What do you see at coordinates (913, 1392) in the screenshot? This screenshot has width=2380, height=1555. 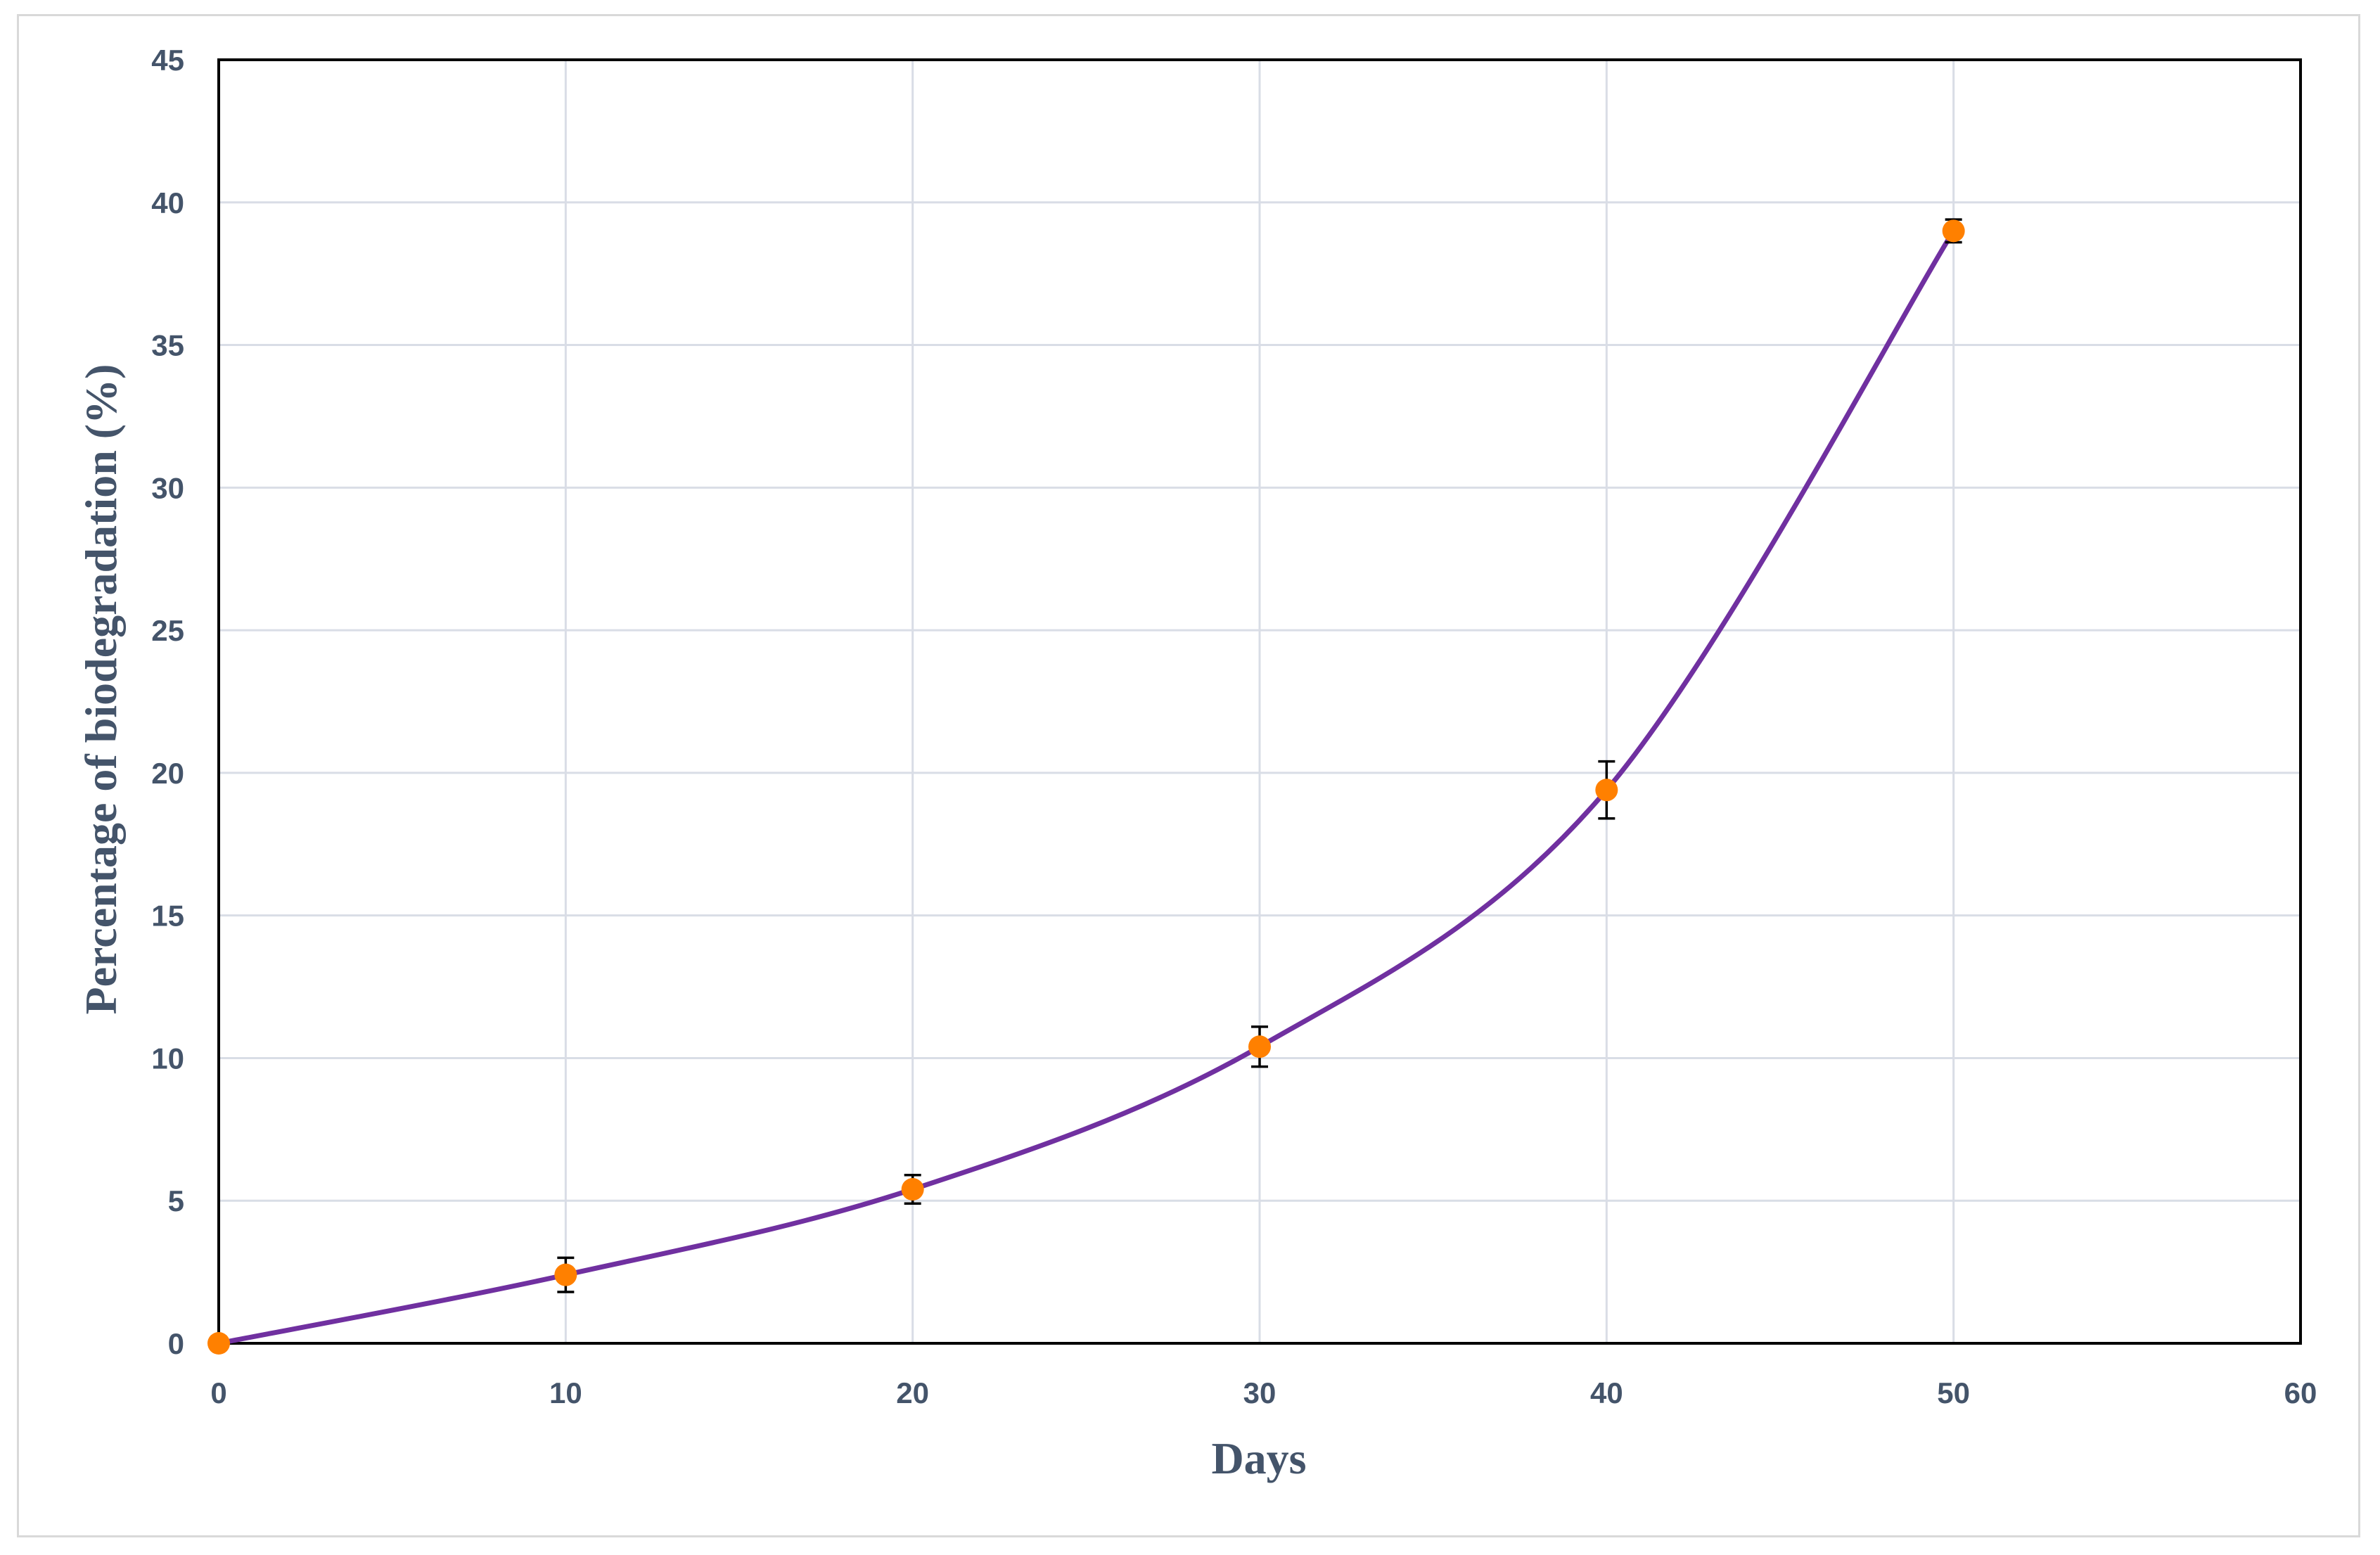 I see `x-tick-label: 20` at bounding box center [913, 1392].